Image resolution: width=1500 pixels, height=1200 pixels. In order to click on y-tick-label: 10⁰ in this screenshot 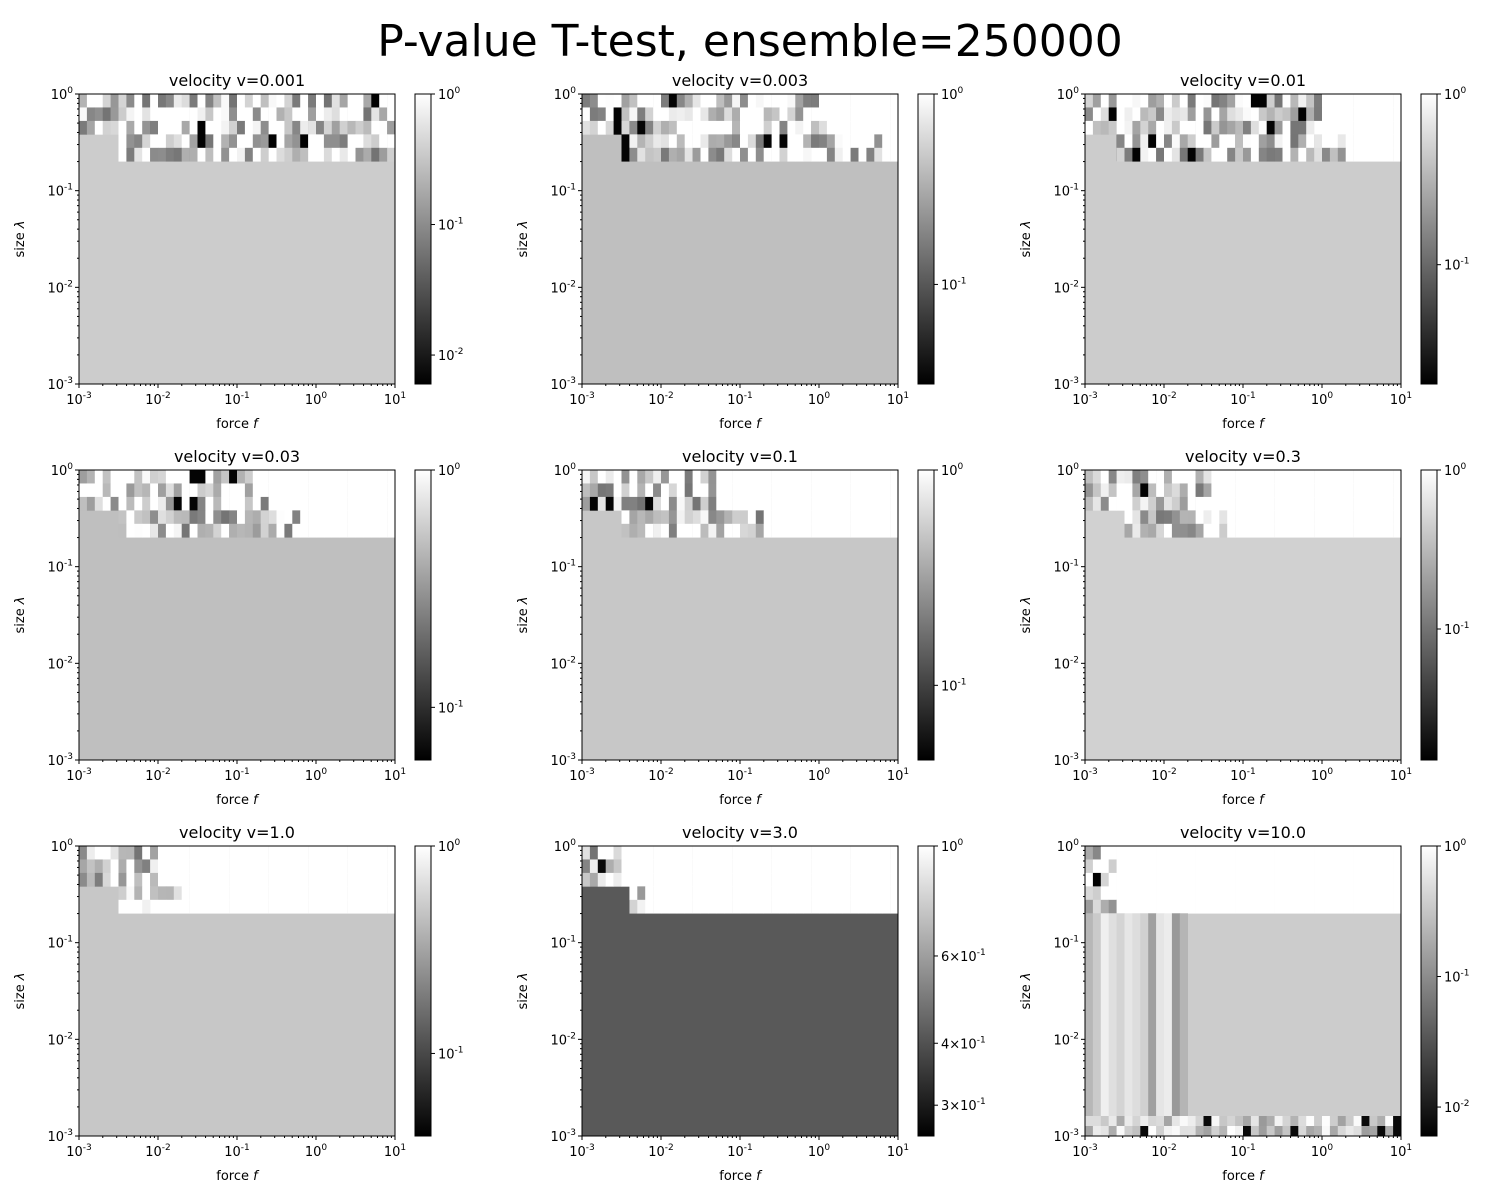, I will do `click(62, 846)`.